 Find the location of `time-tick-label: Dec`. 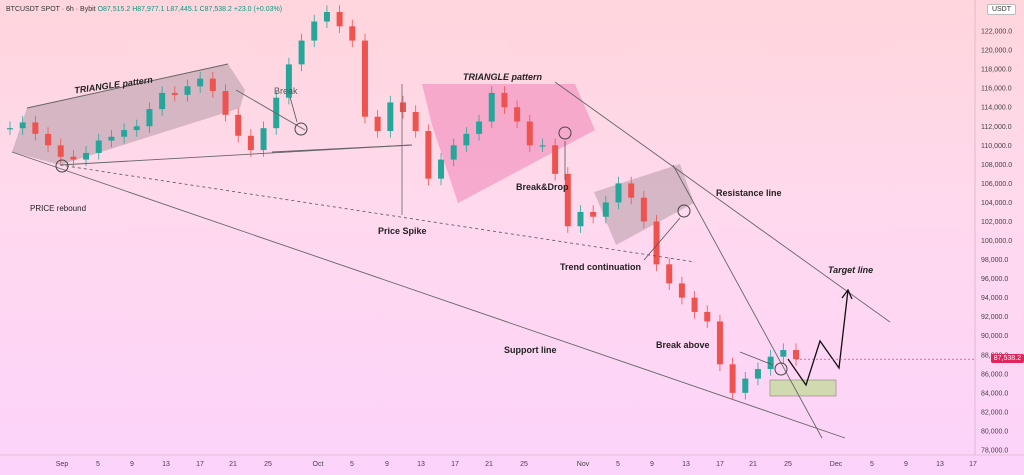

time-tick-label: Dec is located at coordinates (836, 464).